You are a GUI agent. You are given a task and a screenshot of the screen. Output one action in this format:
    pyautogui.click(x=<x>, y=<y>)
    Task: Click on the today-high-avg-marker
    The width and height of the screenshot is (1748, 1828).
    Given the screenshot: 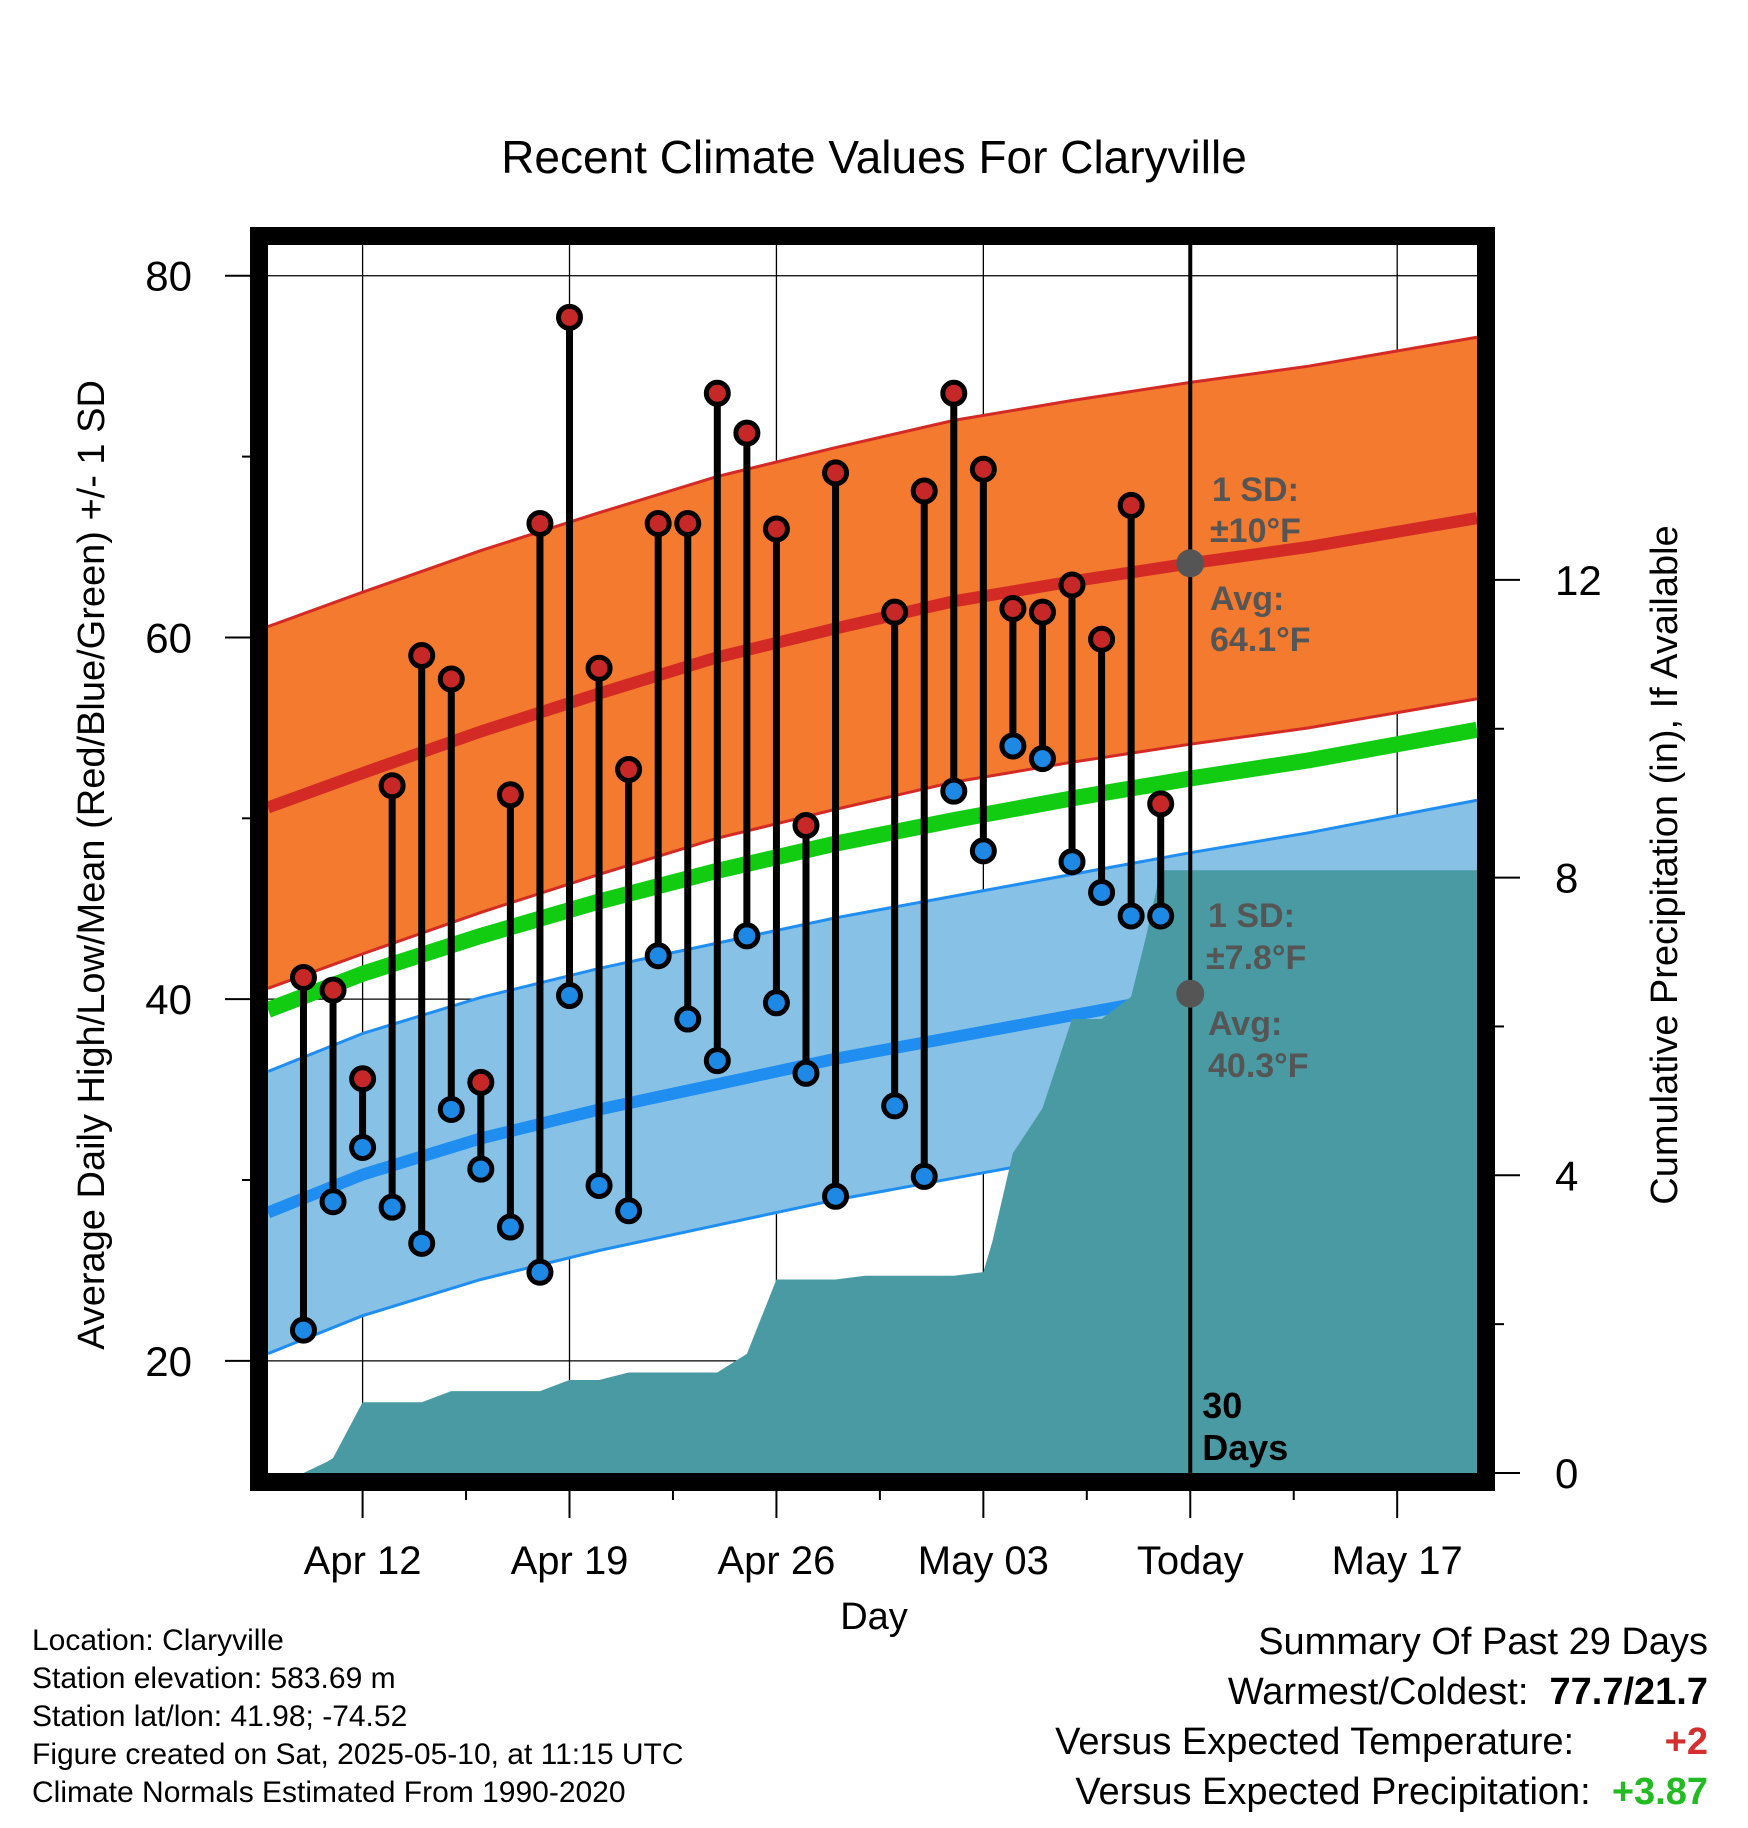 What is the action you would take?
    pyautogui.click(x=1190, y=563)
    